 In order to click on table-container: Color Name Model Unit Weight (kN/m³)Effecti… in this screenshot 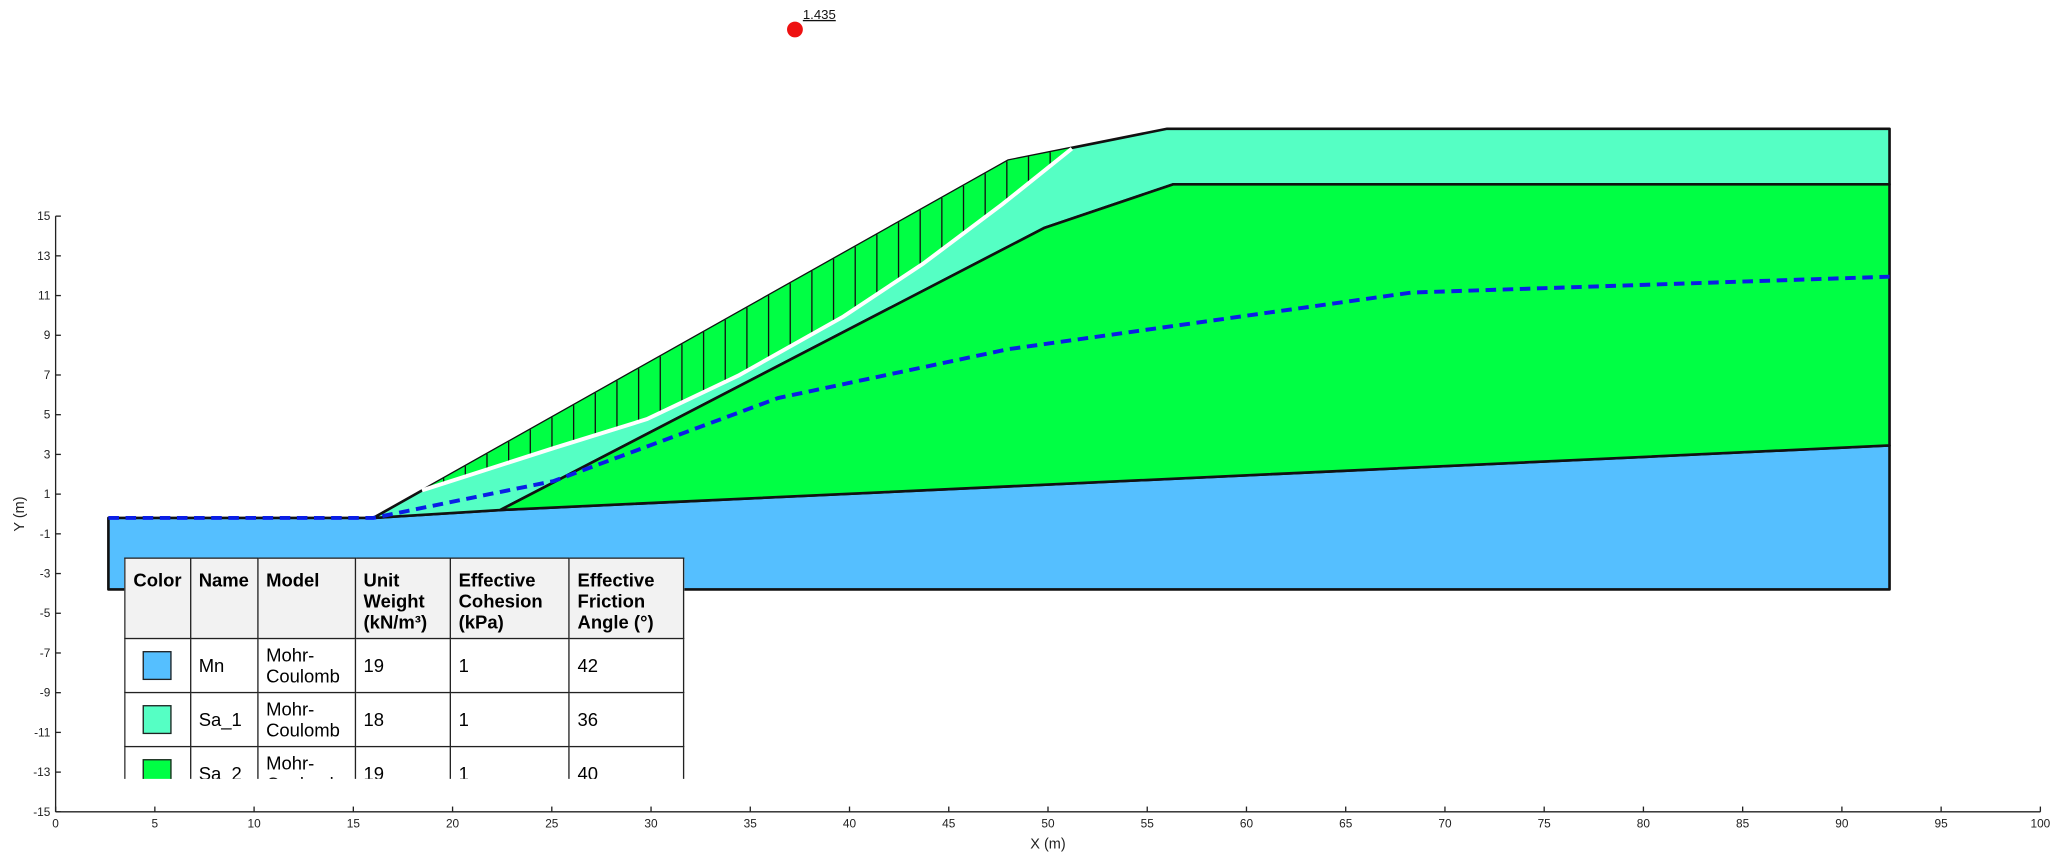, I will do `click(404, 668)`.